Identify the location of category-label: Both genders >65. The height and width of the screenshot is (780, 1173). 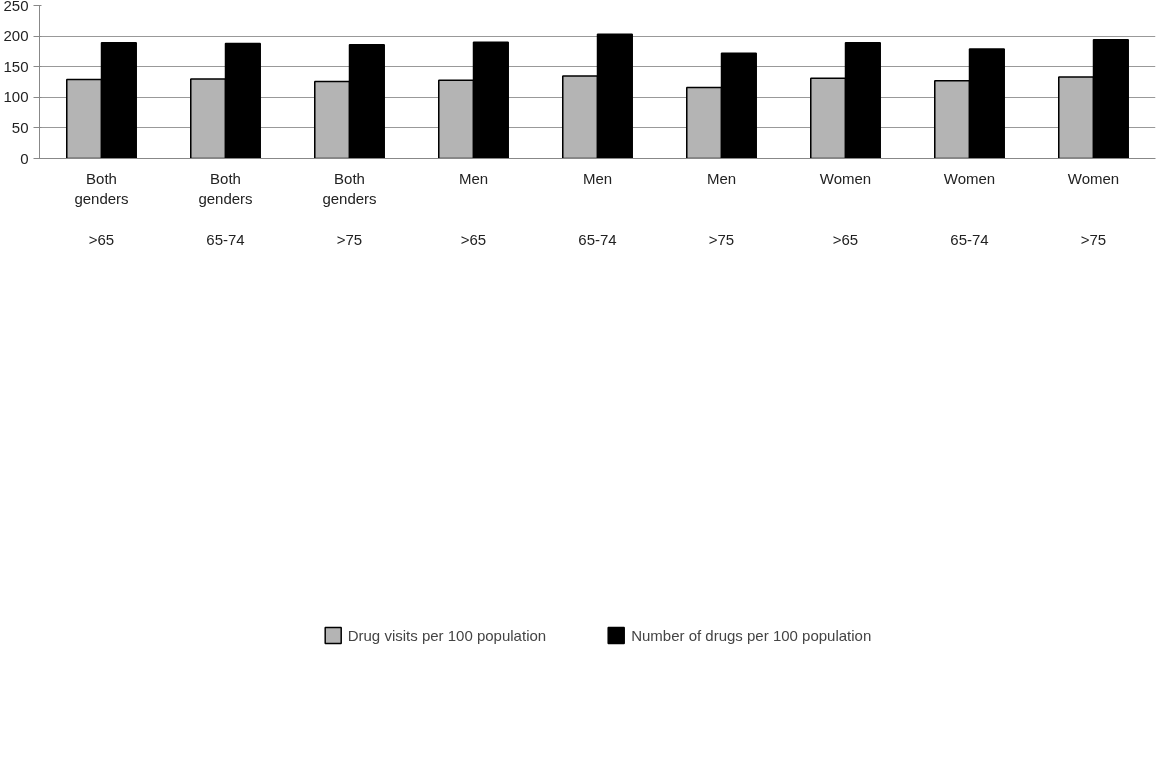
(101, 208).